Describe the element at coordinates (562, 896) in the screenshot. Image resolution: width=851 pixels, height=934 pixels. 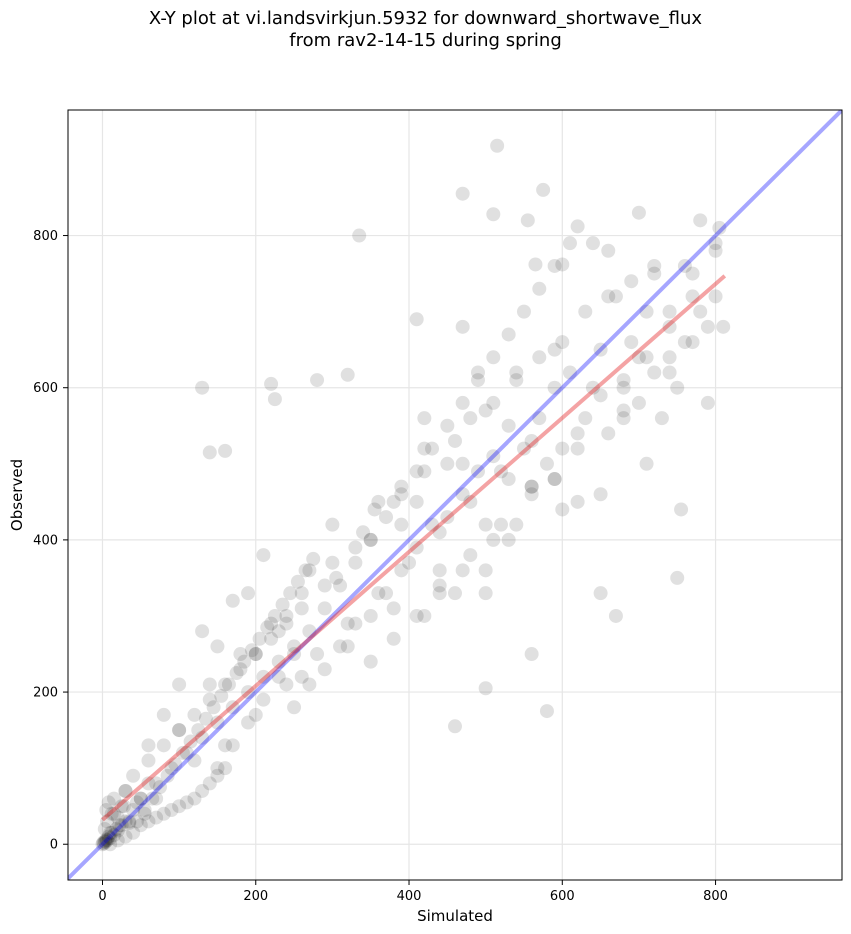
I see `x-tick-label: 600` at that location.